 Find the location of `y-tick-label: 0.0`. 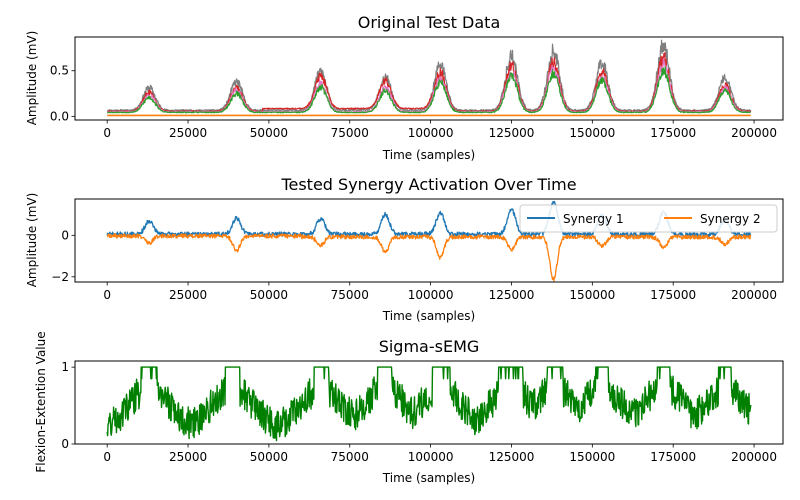

y-tick-label: 0.0 is located at coordinates (59, 116).